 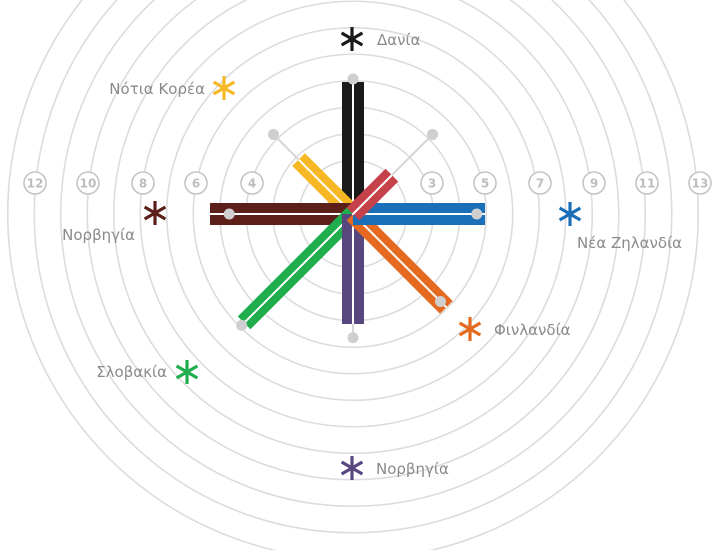 I want to click on country-name: Σλοβακία, so click(x=131, y=372).